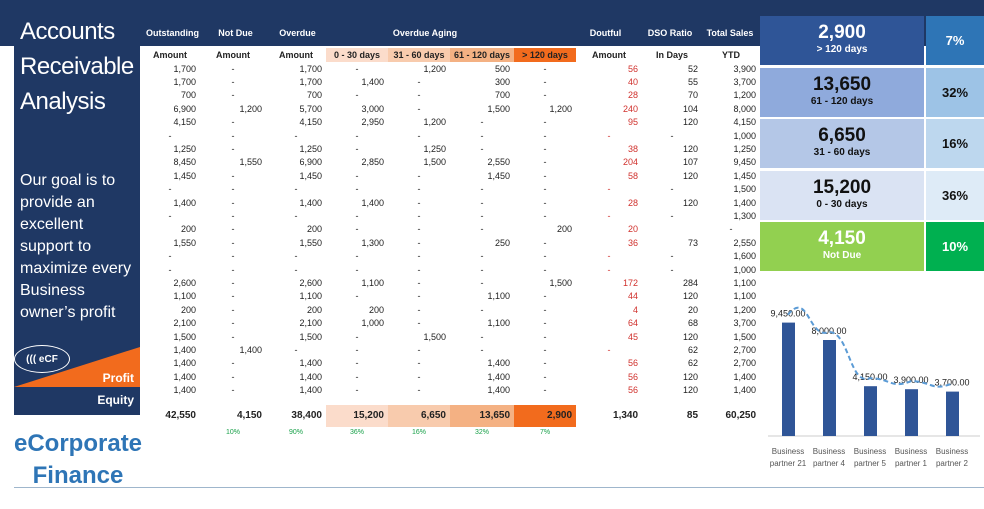 The image size is (984, 509). Describe the element at coordinates (77, 367) in the screenshot. I see `logo-orange-wedge` at that location.